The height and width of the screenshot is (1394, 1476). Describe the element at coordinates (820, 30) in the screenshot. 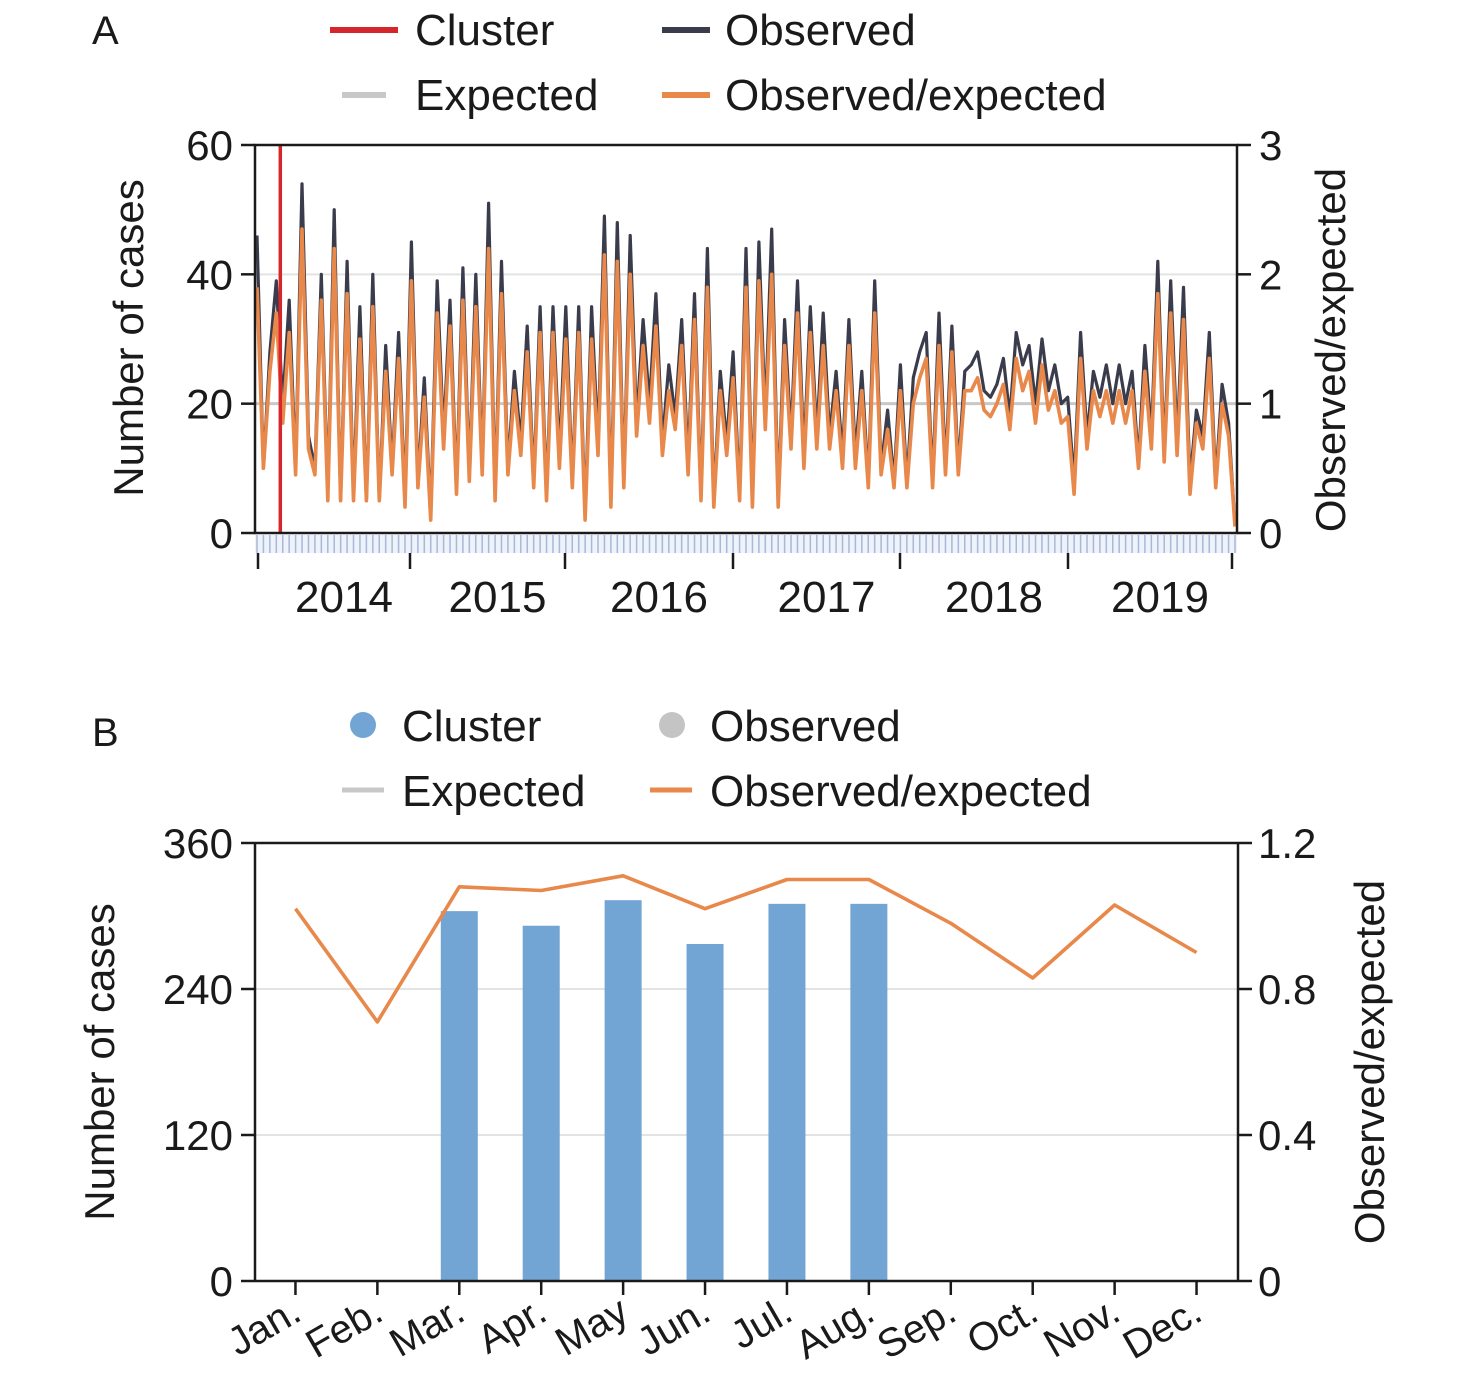

I see `legend-a-observed-label: Observed` at that location.